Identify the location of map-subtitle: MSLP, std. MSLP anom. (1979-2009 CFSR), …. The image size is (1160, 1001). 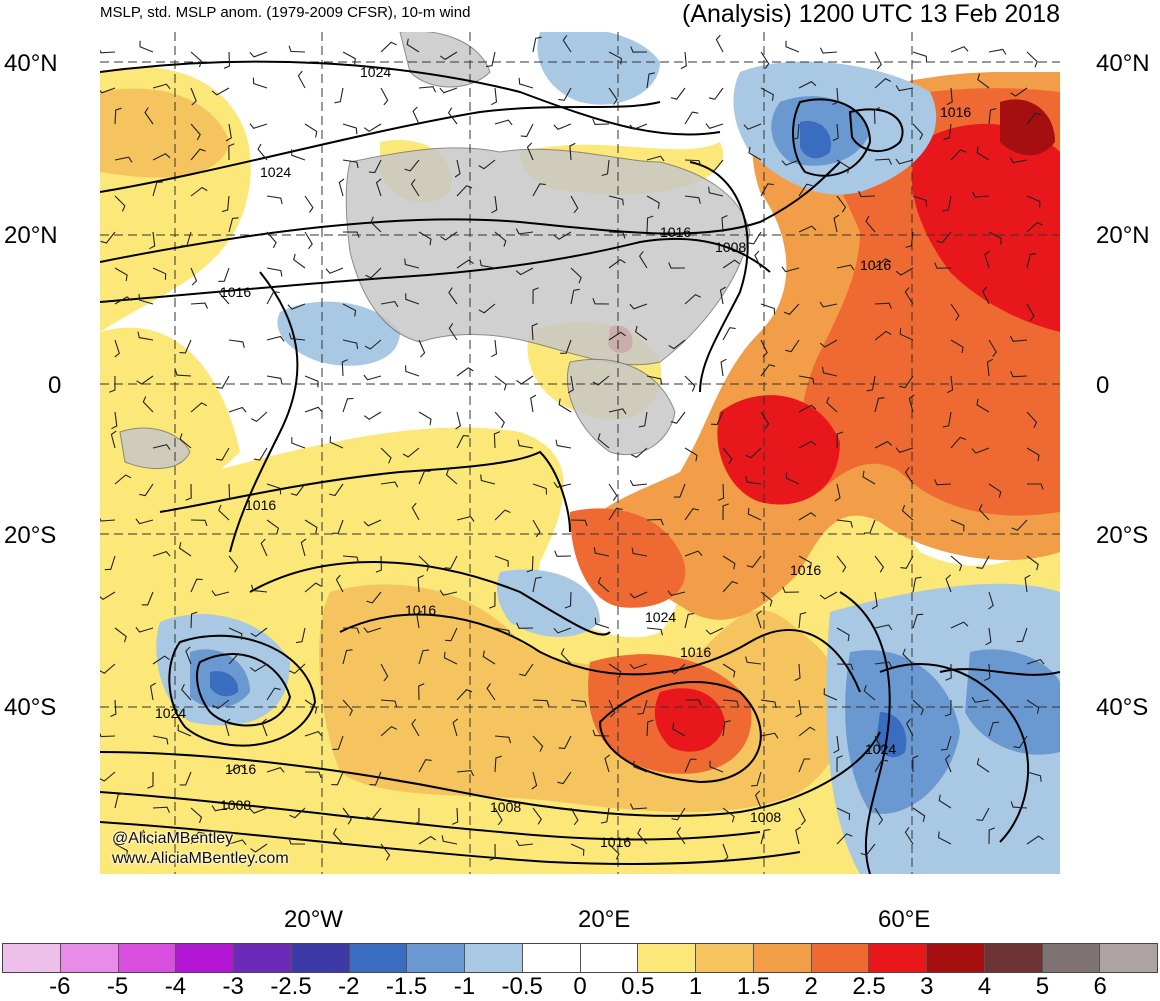
(285, 12).